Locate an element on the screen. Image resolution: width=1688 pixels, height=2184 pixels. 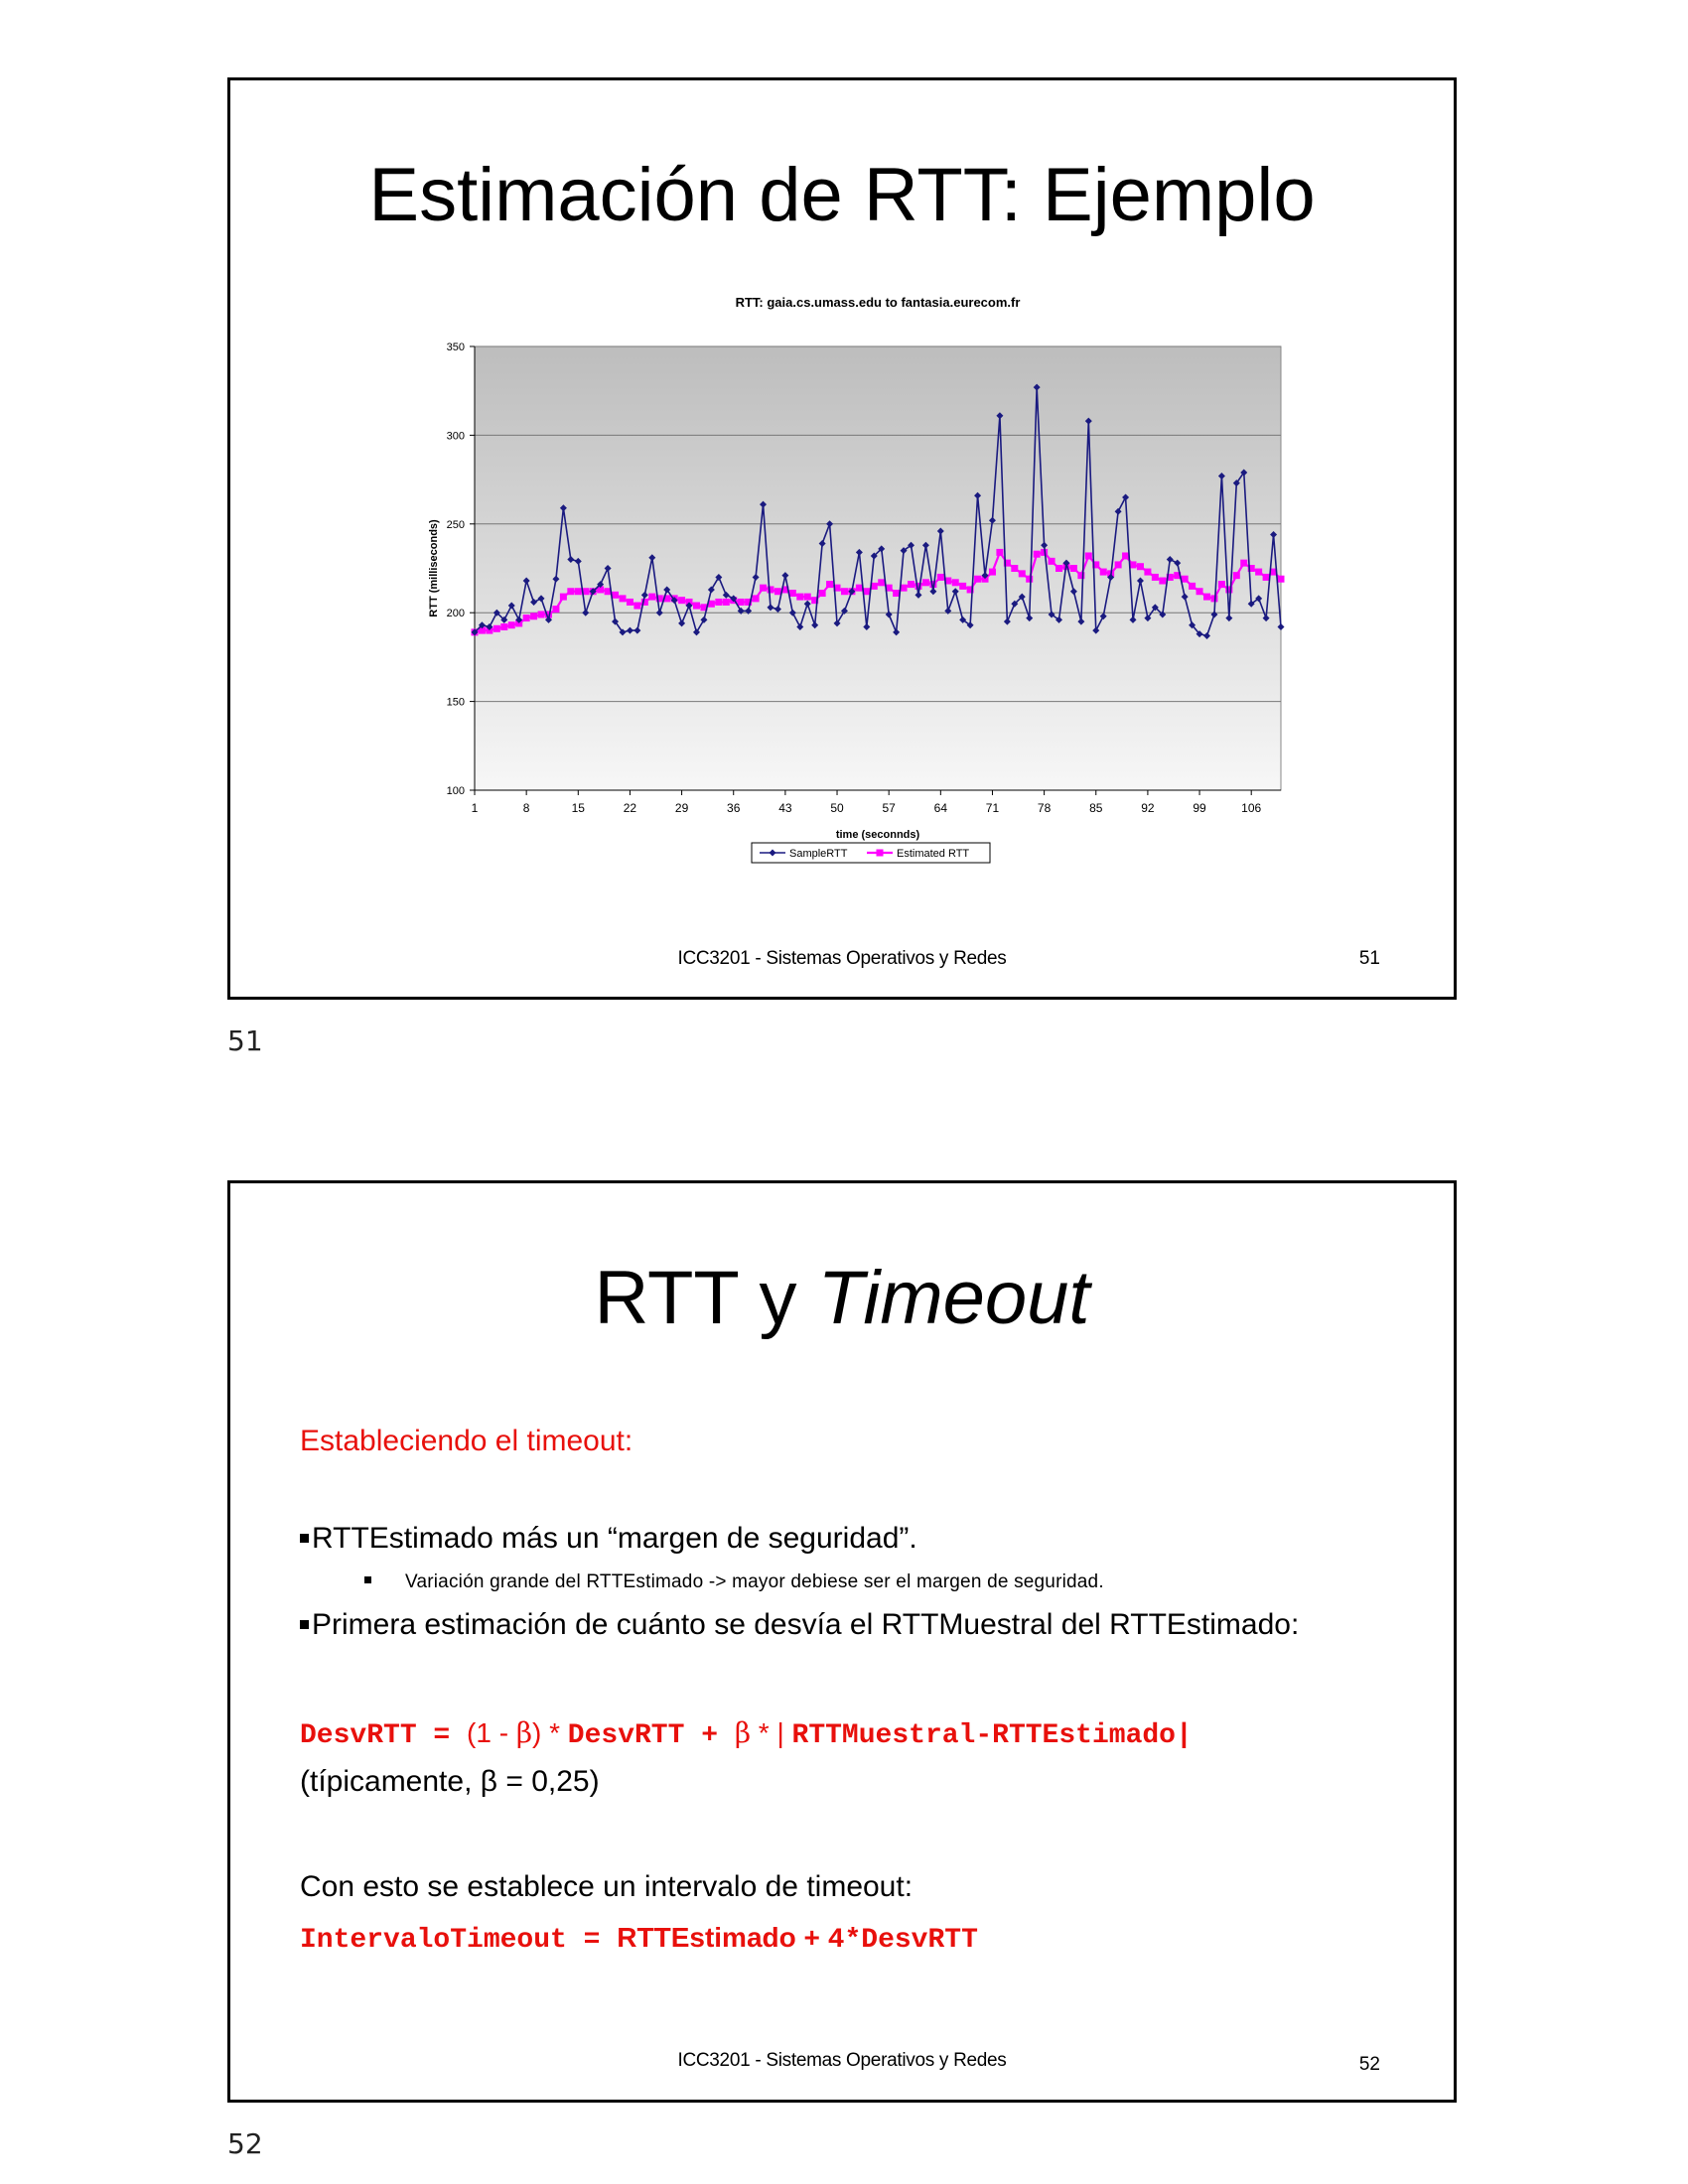
x-tick-label: 1 is located at coordinates (475, 808).